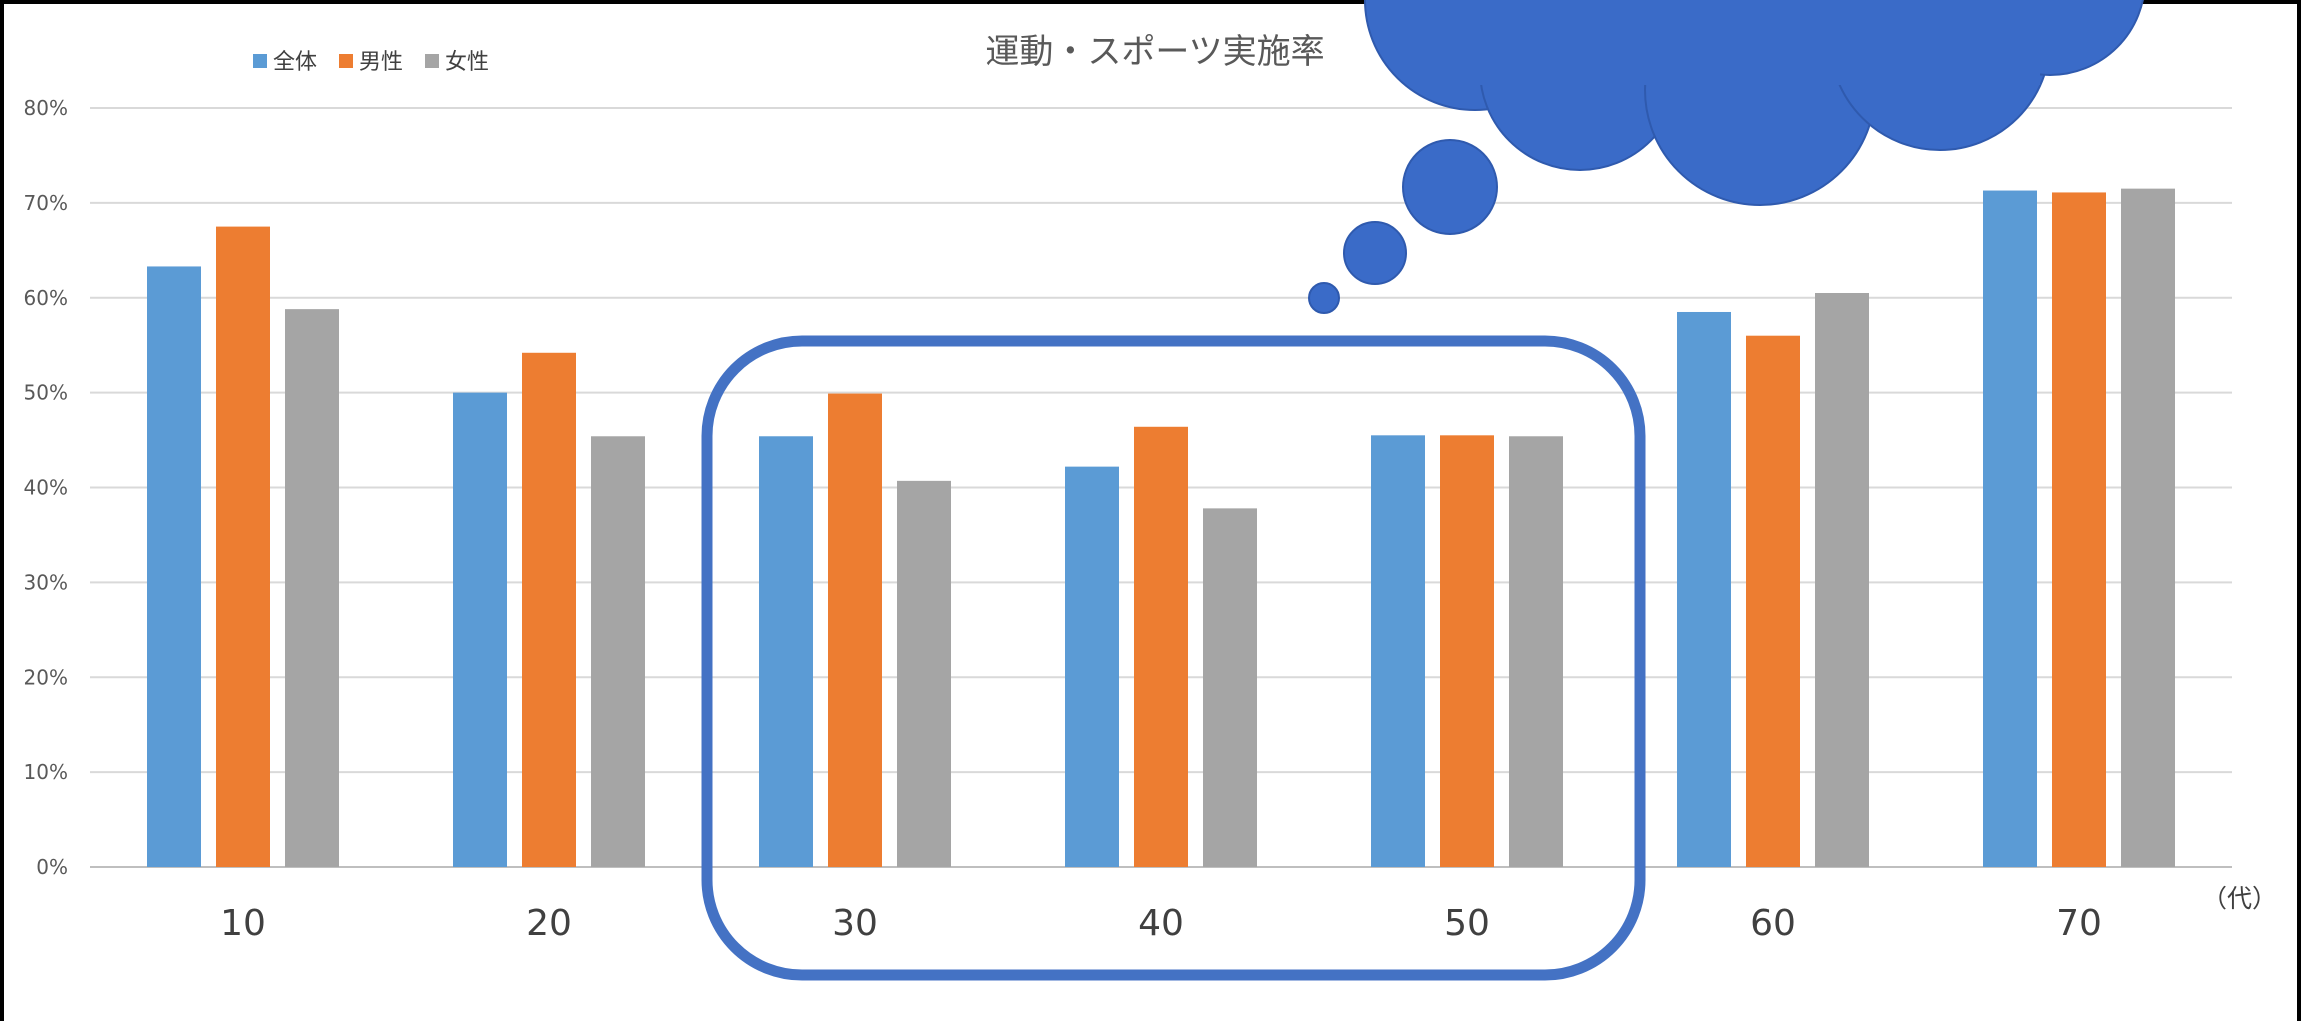  Describe the element at coordinates (549, 610) in the screenshot. I see `bar-20-男性` at that location.